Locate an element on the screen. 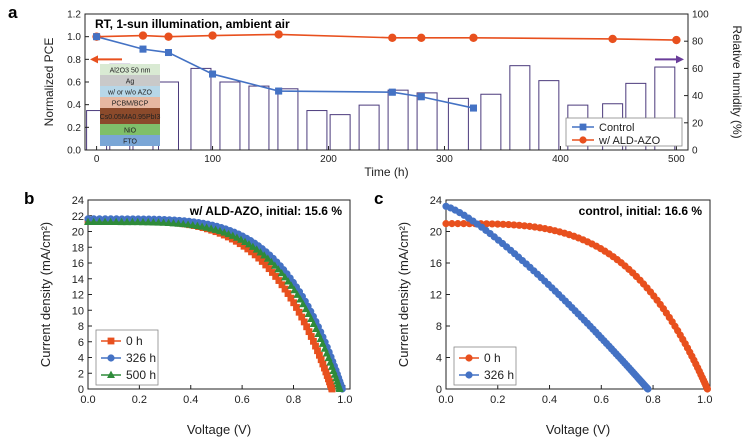  panel-c-xtick-label: 1.0 is located at coordinates (704, 400).